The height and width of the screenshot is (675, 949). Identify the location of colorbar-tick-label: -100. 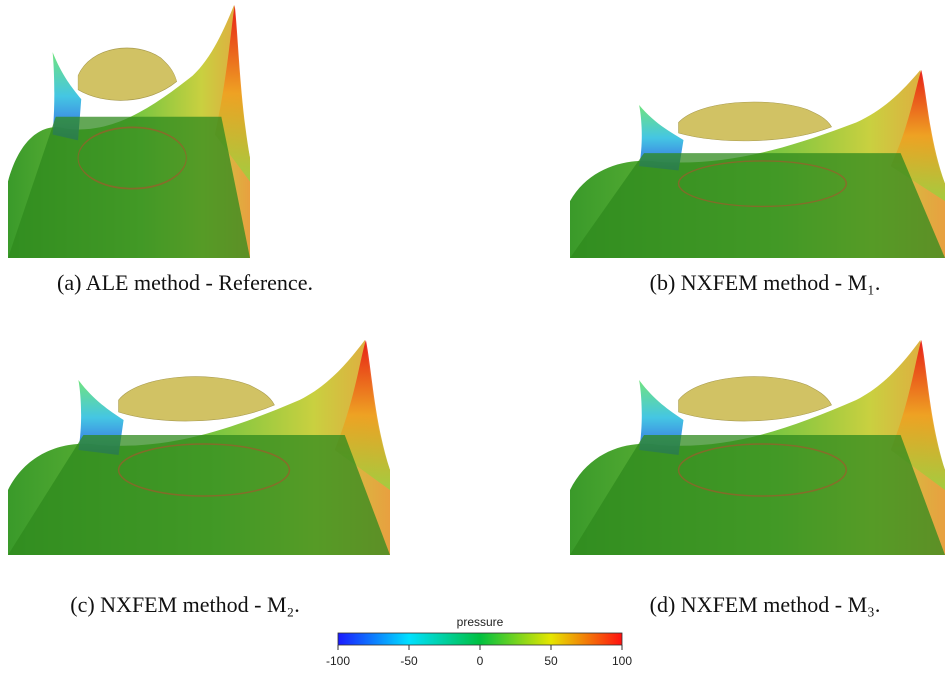
(338, 661).